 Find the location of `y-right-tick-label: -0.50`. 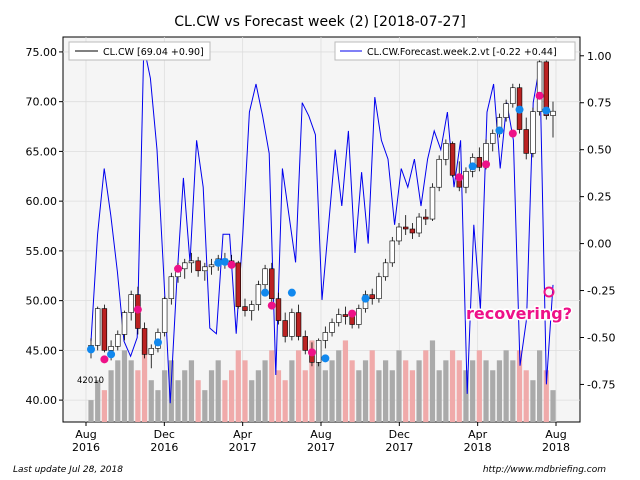

y-right-tick-label: -0.50 is located at coordinates (601, 337).